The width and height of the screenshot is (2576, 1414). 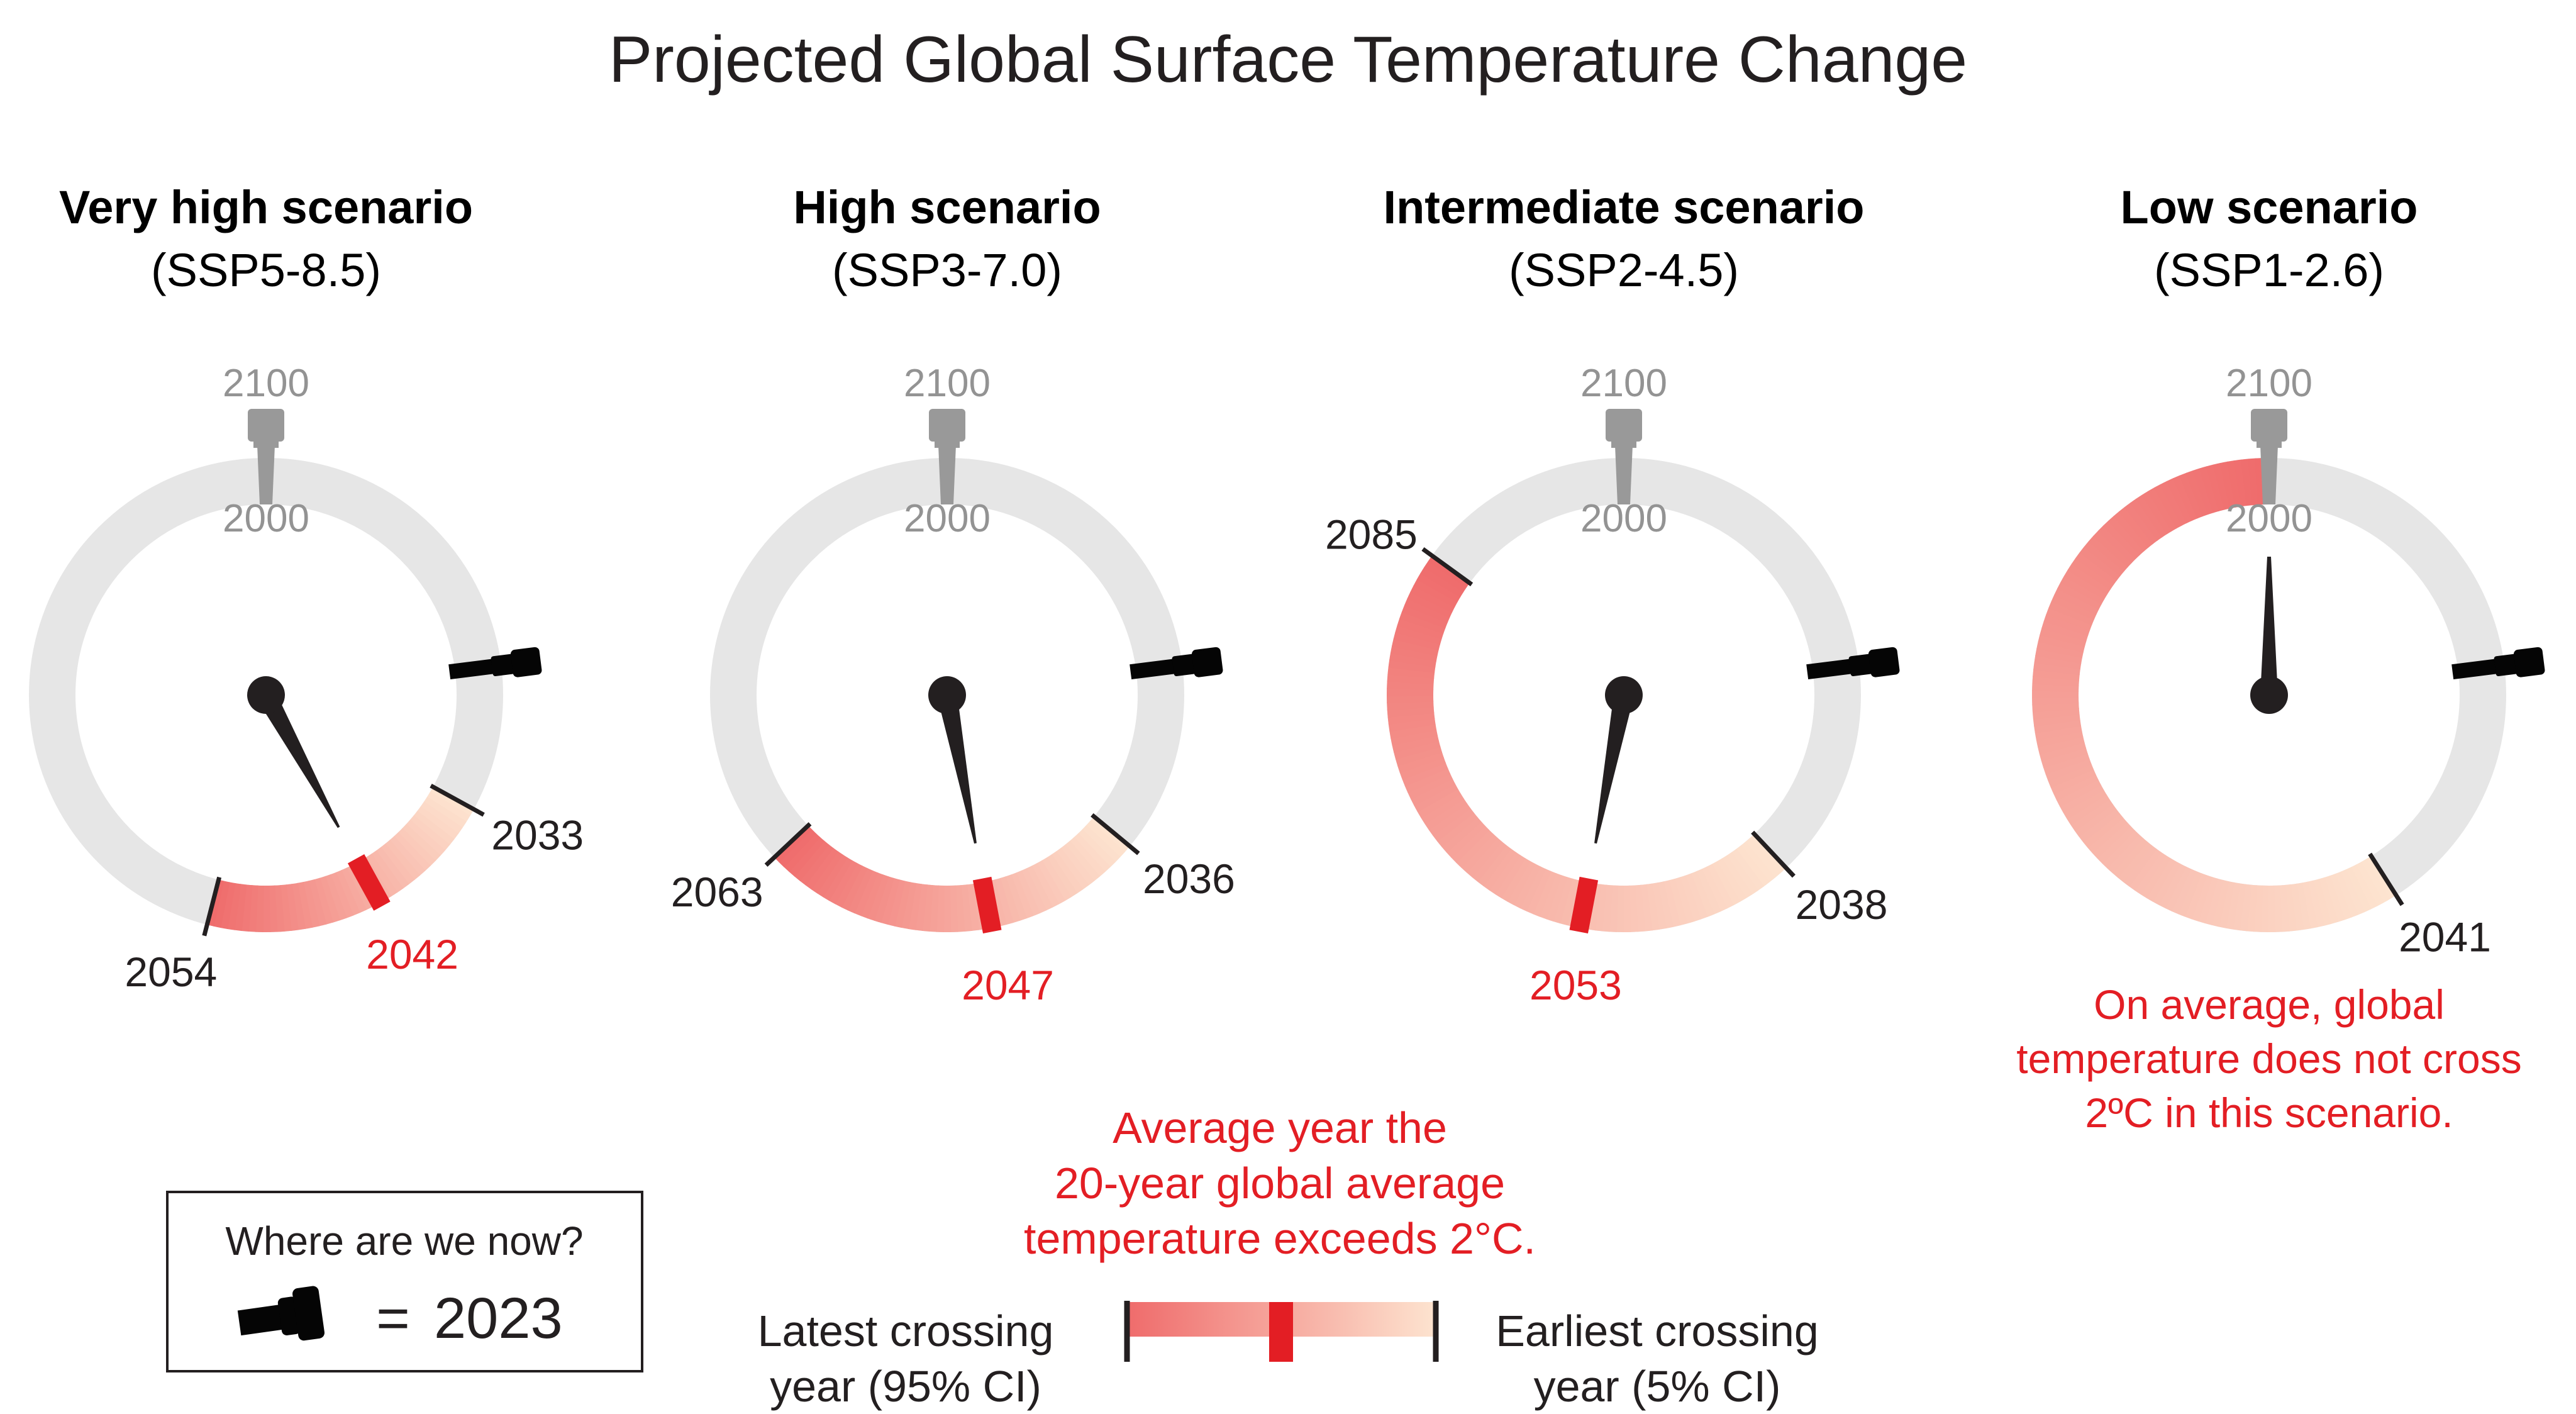 What do you see at coordinates (266, 207) in the screenshot?
I see `scenario-name: Very high scenario` at bounding box center [266, 207].